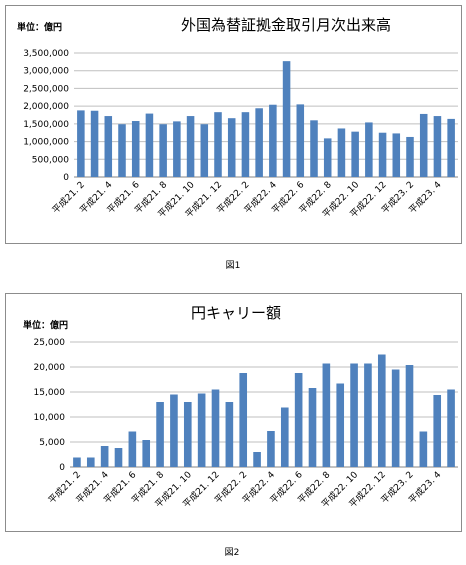  Describe the element at coordinates (235, 313) in the screenshot. I see `chart-title: 円キャリー額` at that location.